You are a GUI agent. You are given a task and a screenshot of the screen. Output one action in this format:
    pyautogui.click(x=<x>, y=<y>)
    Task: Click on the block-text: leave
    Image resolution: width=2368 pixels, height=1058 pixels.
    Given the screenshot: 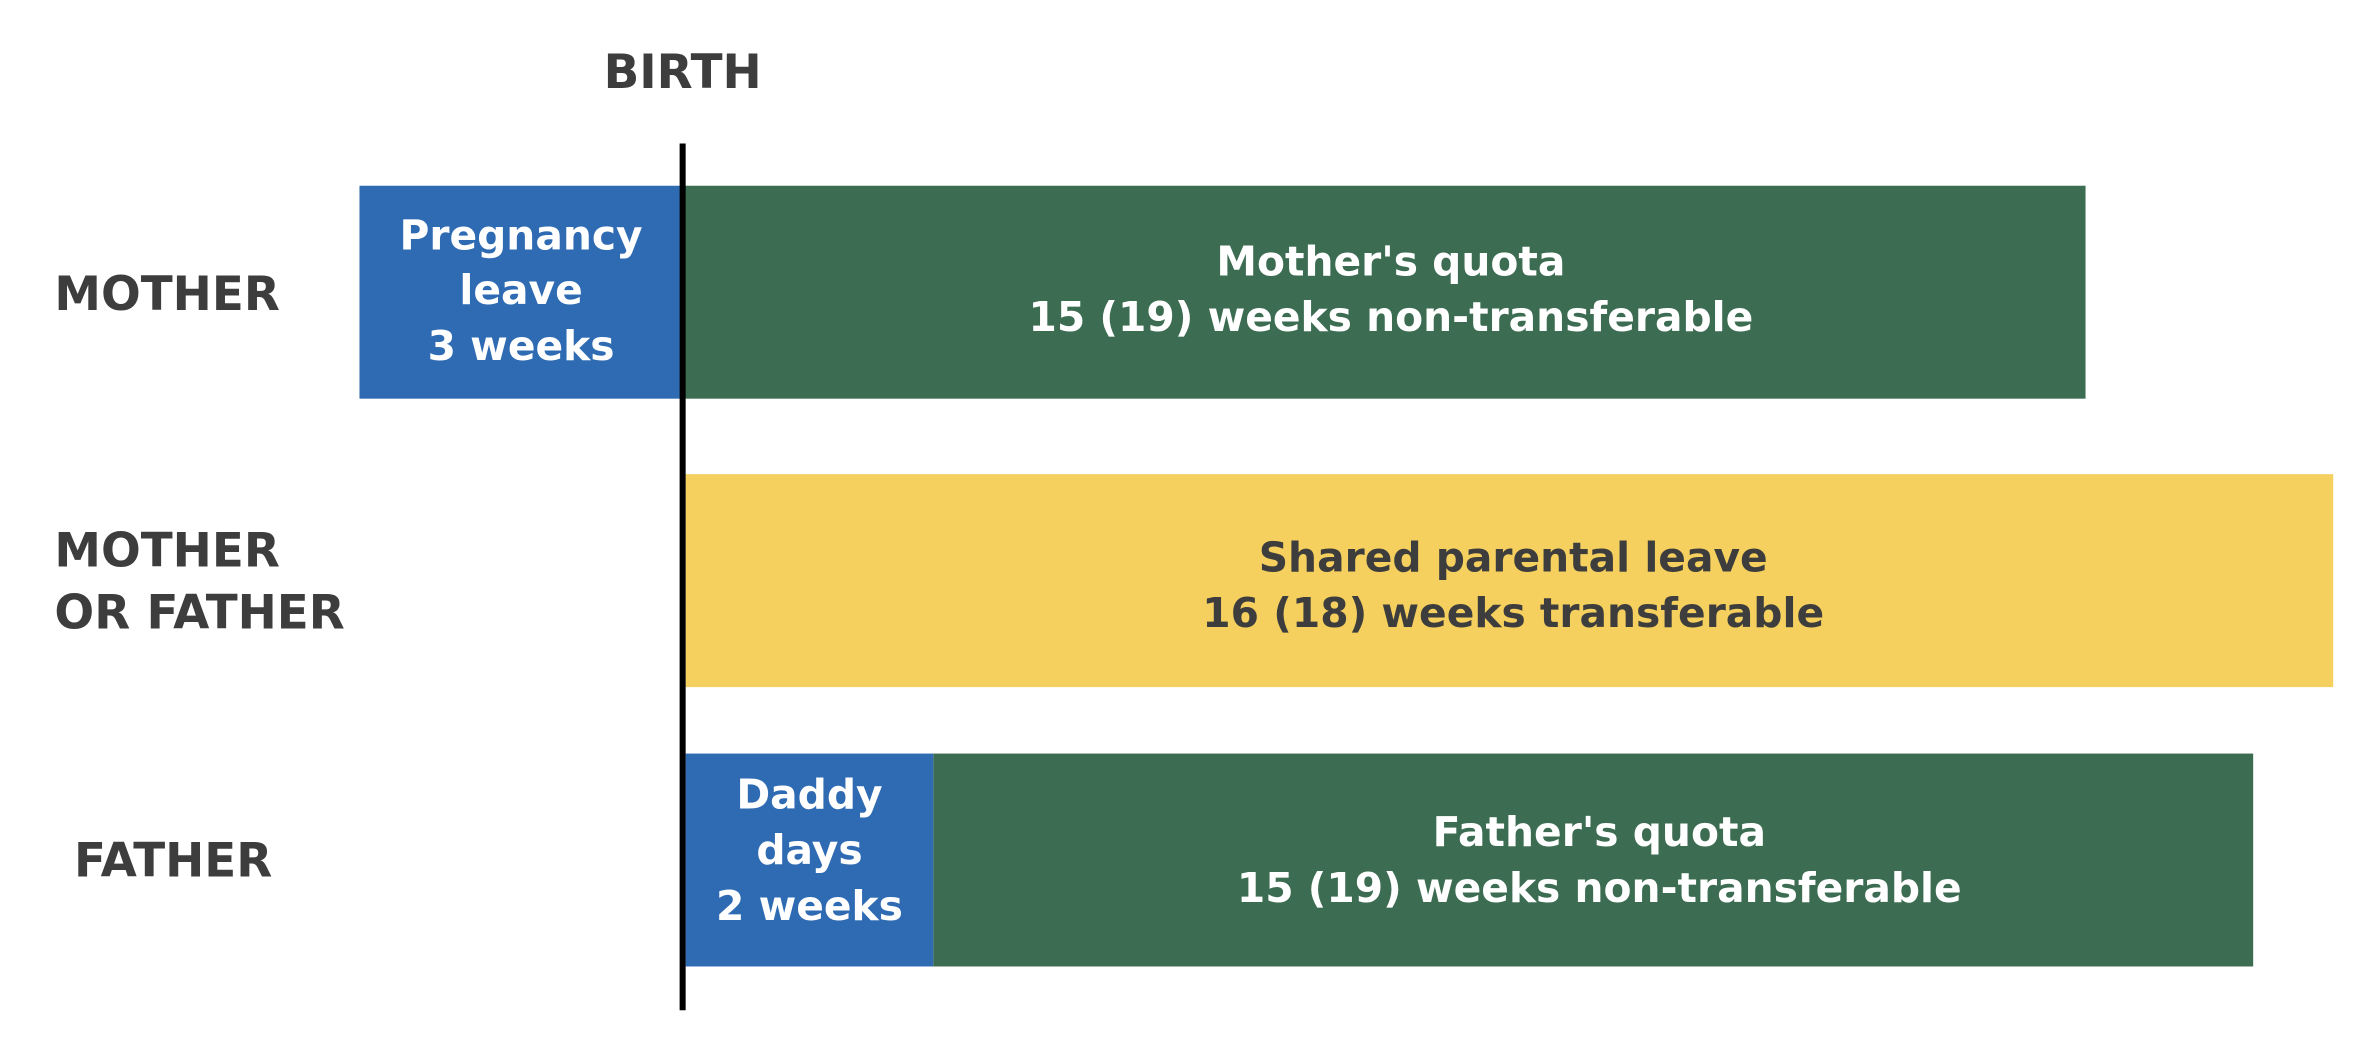 What is the action you would take?
    pyautogui.click(x=520, y=290)
    